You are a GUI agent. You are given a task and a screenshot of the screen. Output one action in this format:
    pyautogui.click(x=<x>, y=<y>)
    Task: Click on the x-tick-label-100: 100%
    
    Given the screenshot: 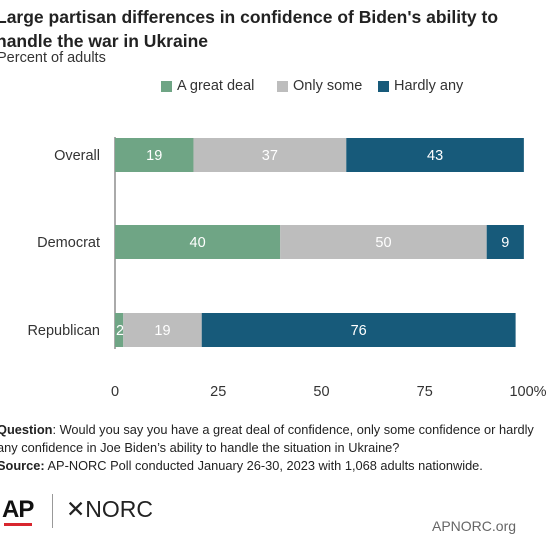 What is the action you would take?
    pyautogui.click(x=527, y=392)
    